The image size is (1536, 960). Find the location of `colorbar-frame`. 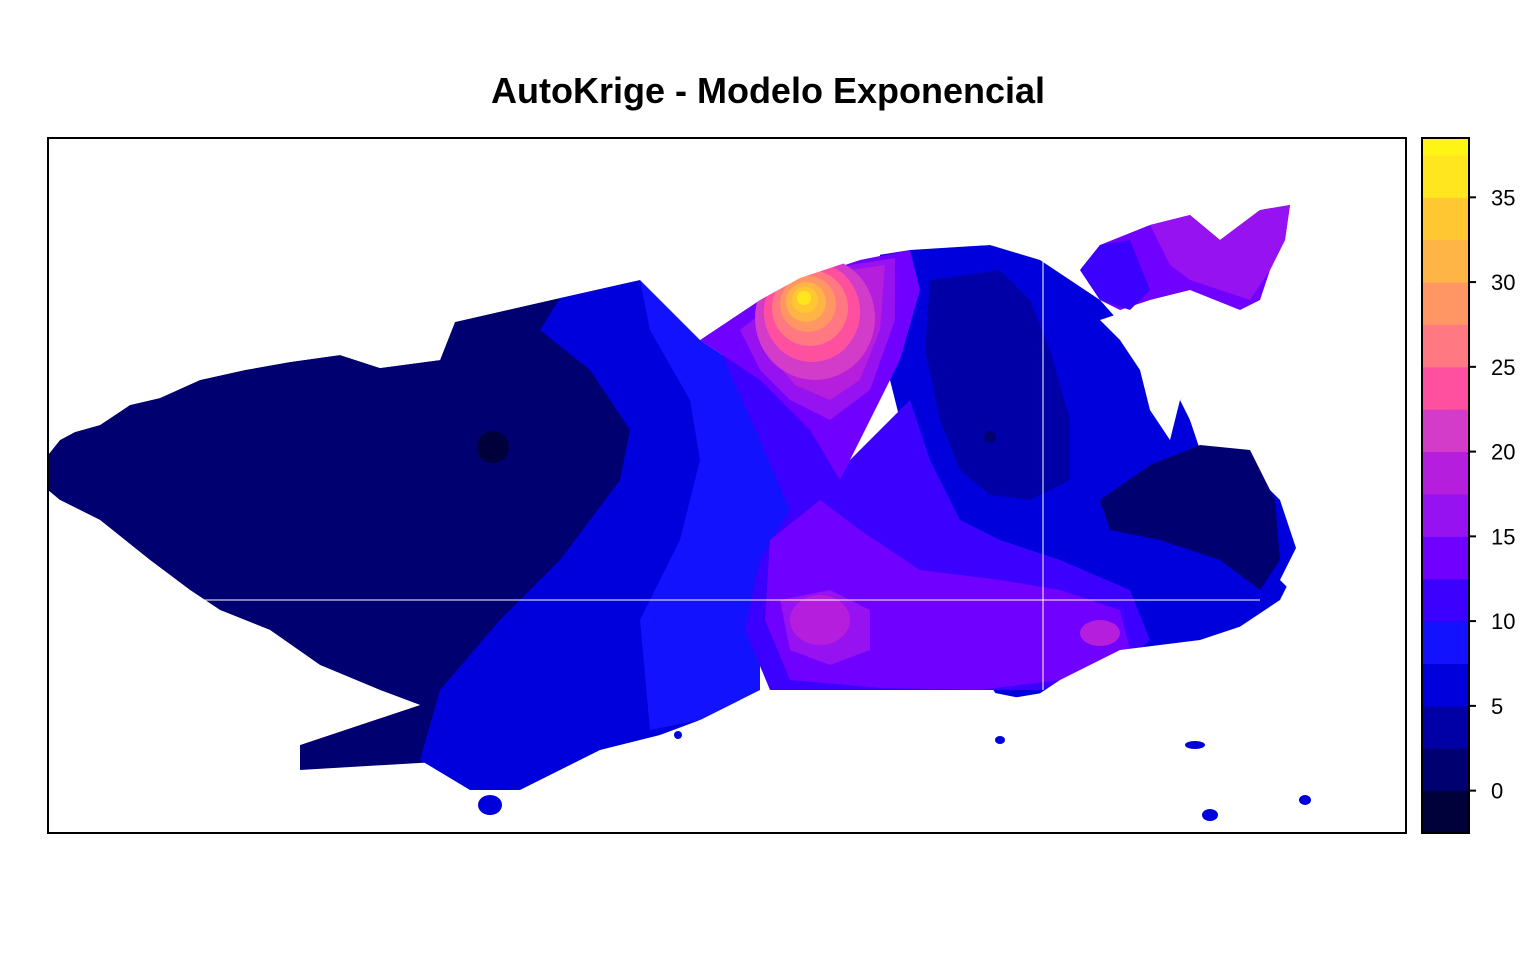

colorbar-frame is located at coordinates (1445, 485).